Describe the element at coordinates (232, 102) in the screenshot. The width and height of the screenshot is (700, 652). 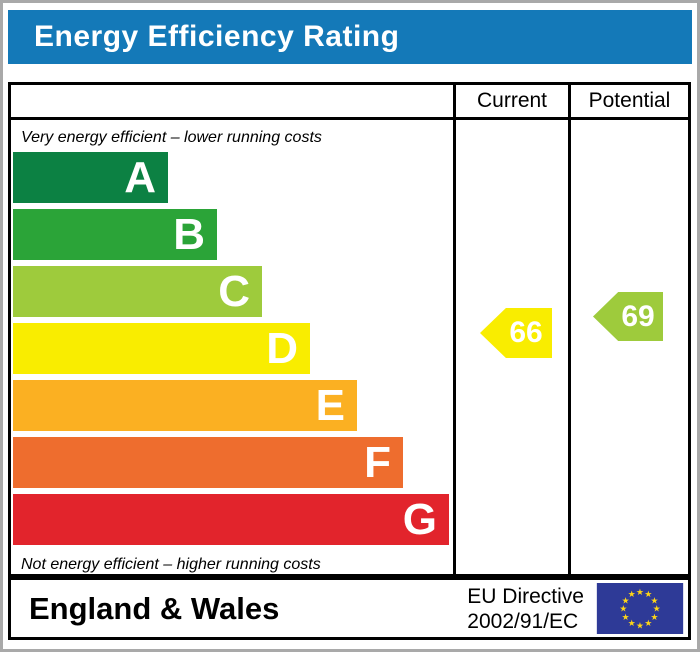
I see `header-blank-cell` at that location.